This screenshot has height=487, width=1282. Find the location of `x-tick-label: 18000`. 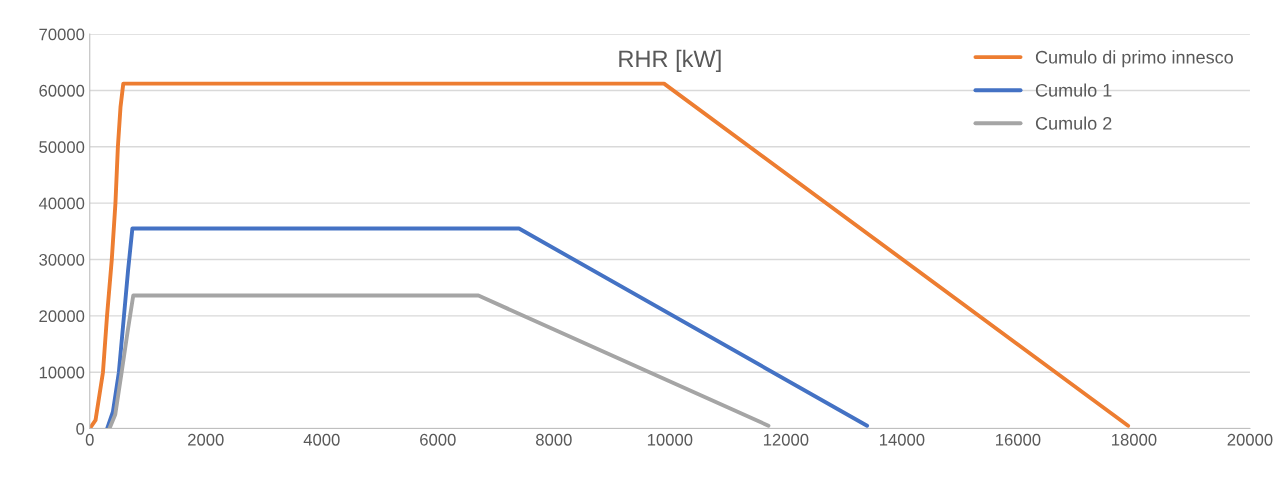

x-tick-label: 18000 is located at coordinates (1134, 439).